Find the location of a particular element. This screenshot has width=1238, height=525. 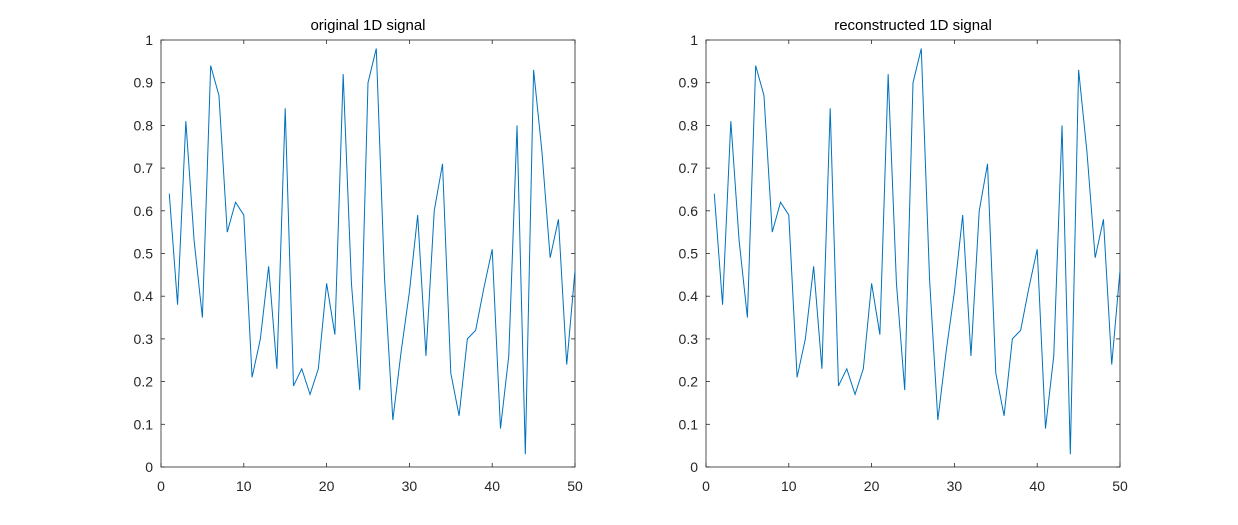

y-tick-label: 0 is located at coordinates (149, 467).